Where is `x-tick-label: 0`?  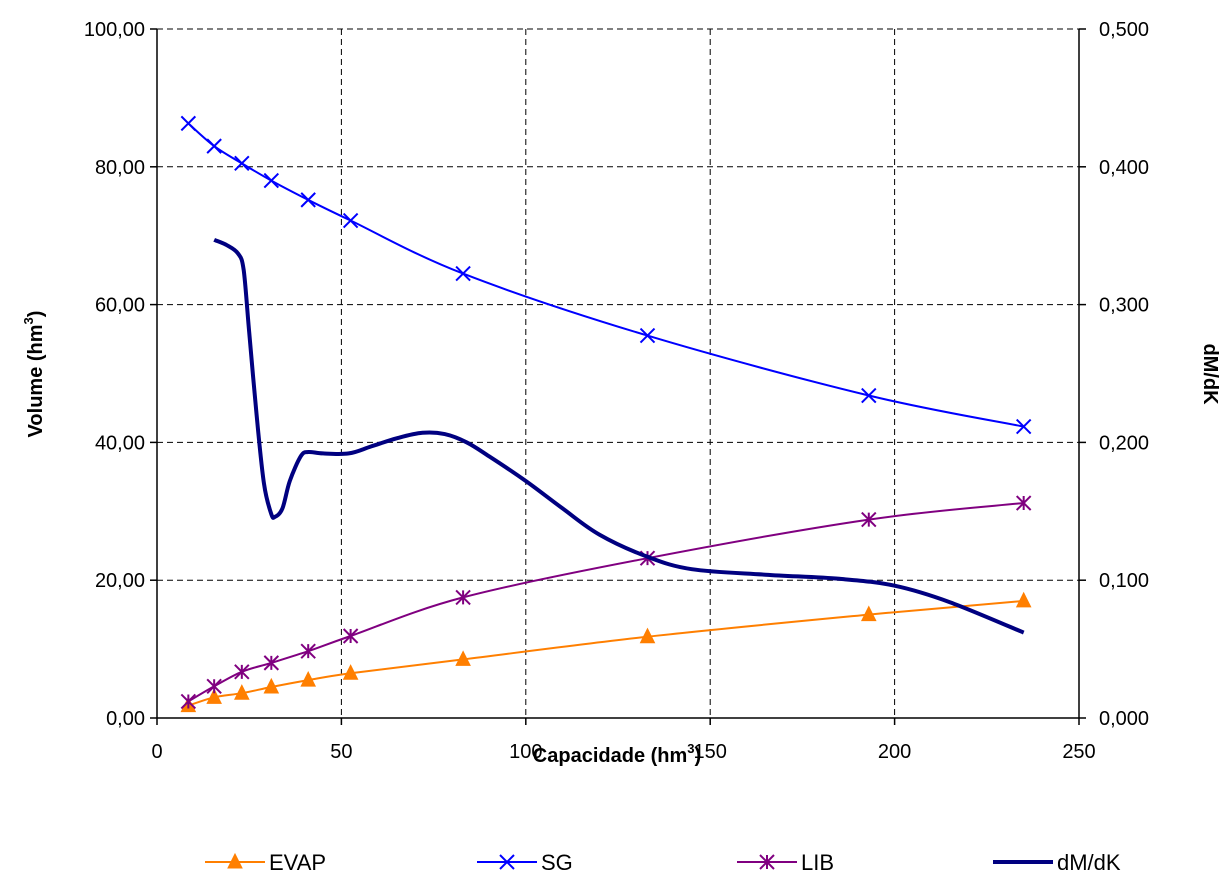
x-tick-label: 0 is located at coordinates (156, 752).